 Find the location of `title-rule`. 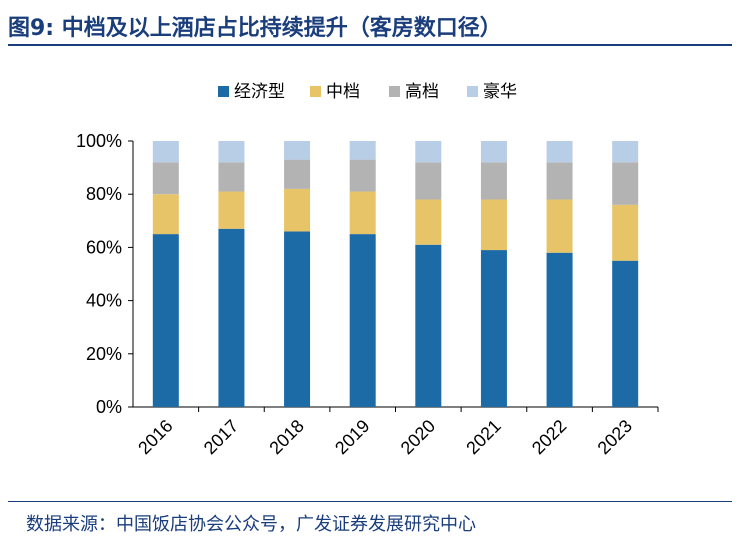

title-rule is located at coordinates (370, 45).